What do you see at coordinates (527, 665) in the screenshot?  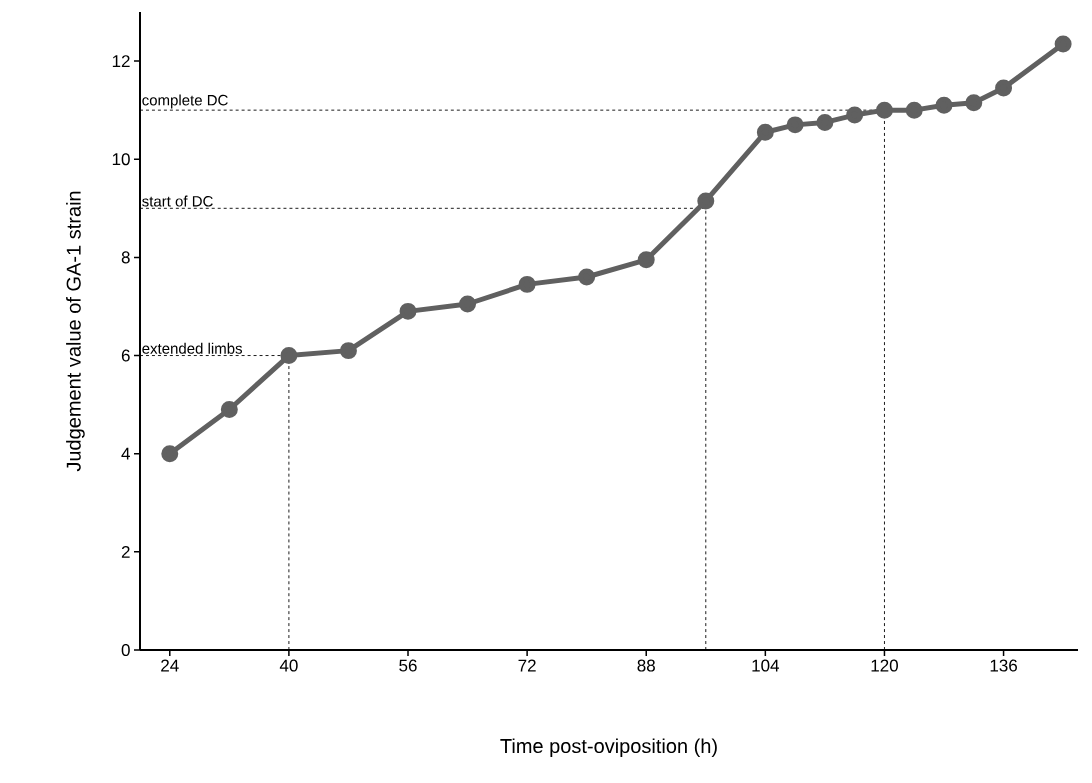 I see `x-tick-label: 72` at bounding box center [527, 665].